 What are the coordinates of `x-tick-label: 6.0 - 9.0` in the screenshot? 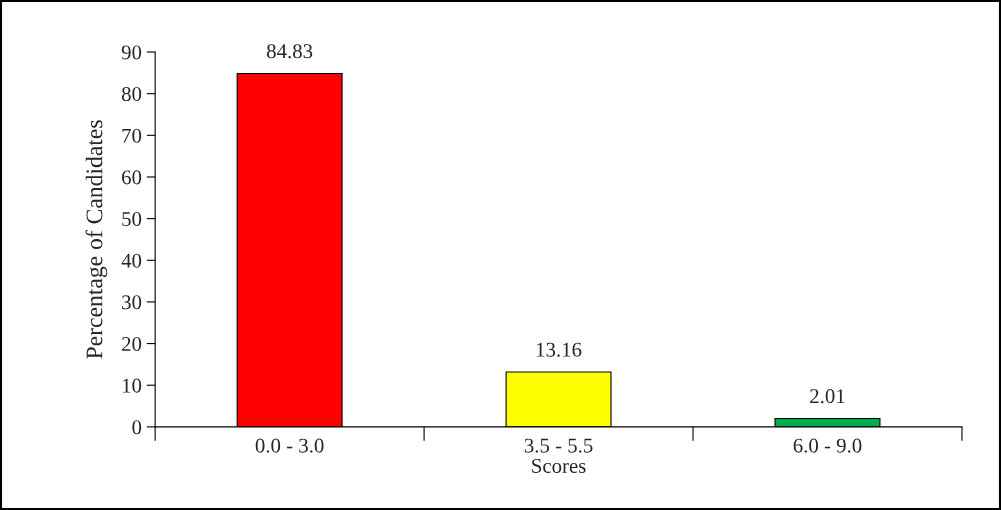 It's located at (827, 445).